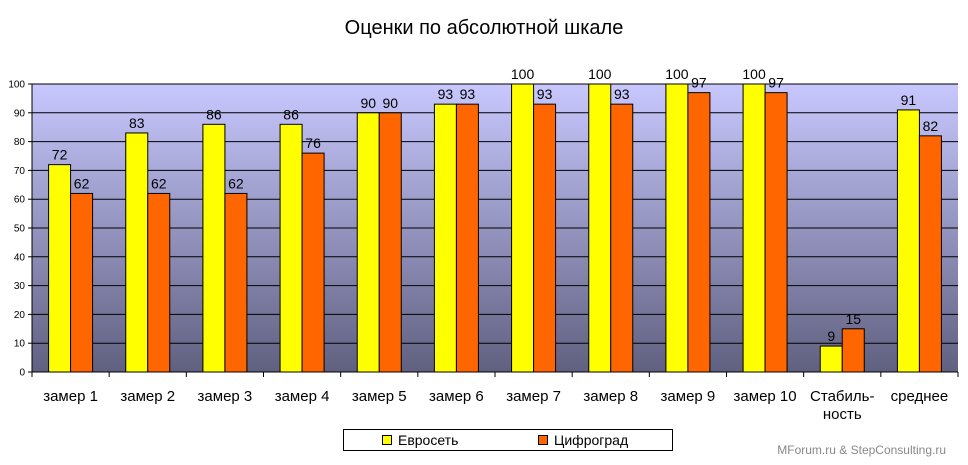  Describe the element at coordinates (508, 440) in the screenshot. I see `legend: Евросеть Цифроград` at that location.